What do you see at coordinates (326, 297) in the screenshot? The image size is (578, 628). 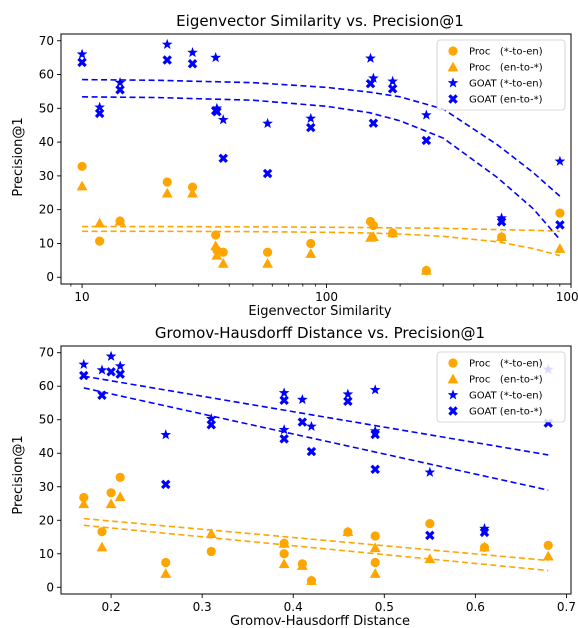 I see `x-tick-label: 100` at bounding box center [326, 297].